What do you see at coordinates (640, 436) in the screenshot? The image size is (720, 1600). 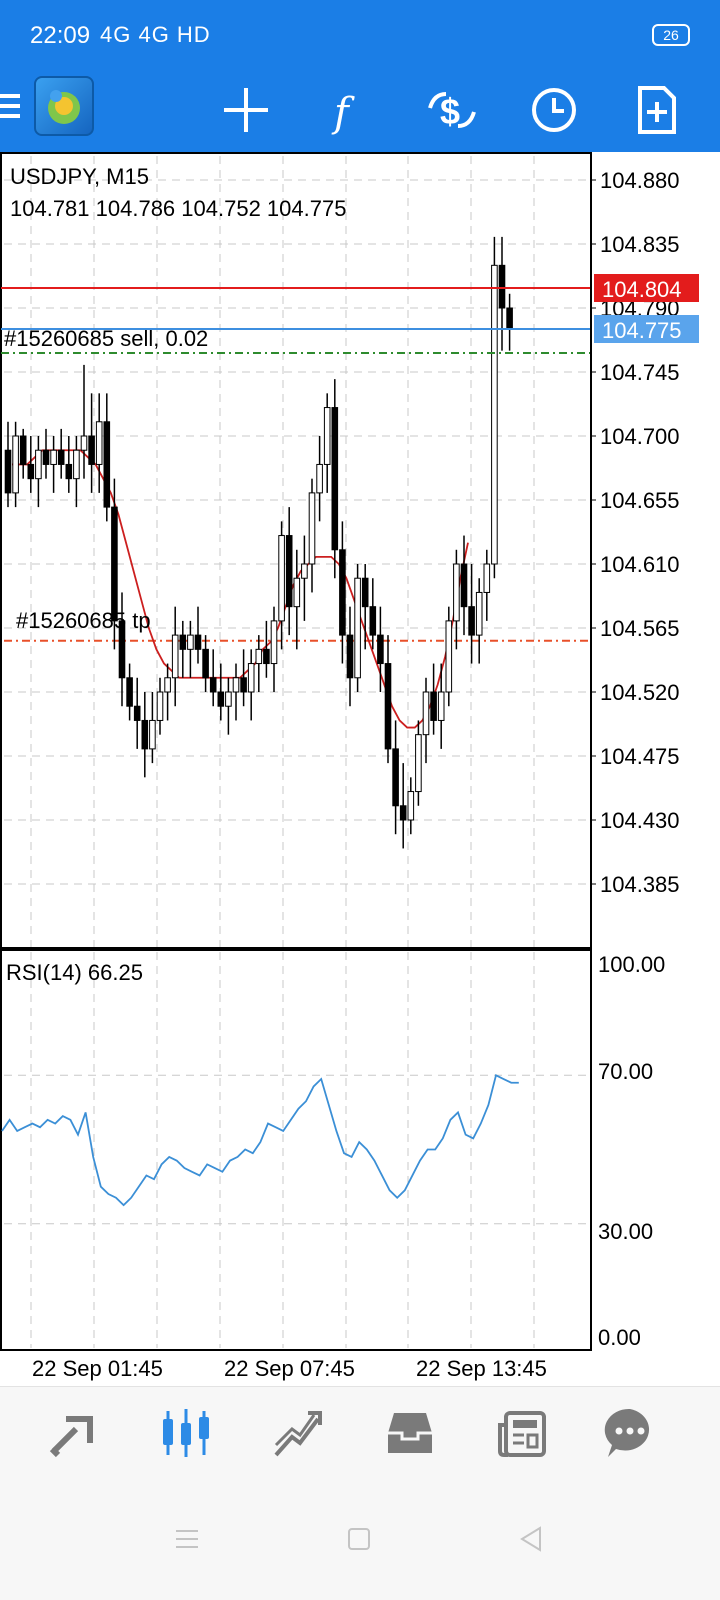 I see `price-tick-label: 104.700` at bounding box center [640, 436].